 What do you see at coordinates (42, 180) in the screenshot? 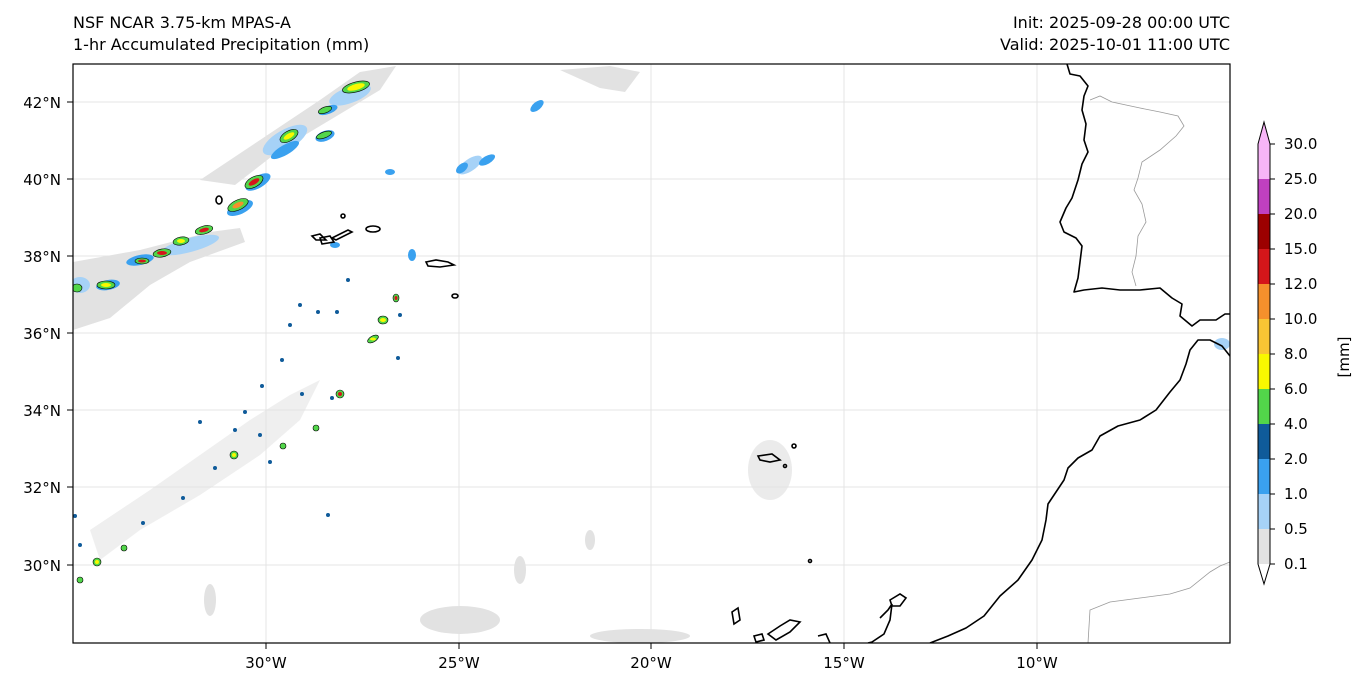
I see `lat-label: 40°N` at bounding box center [42, 180].